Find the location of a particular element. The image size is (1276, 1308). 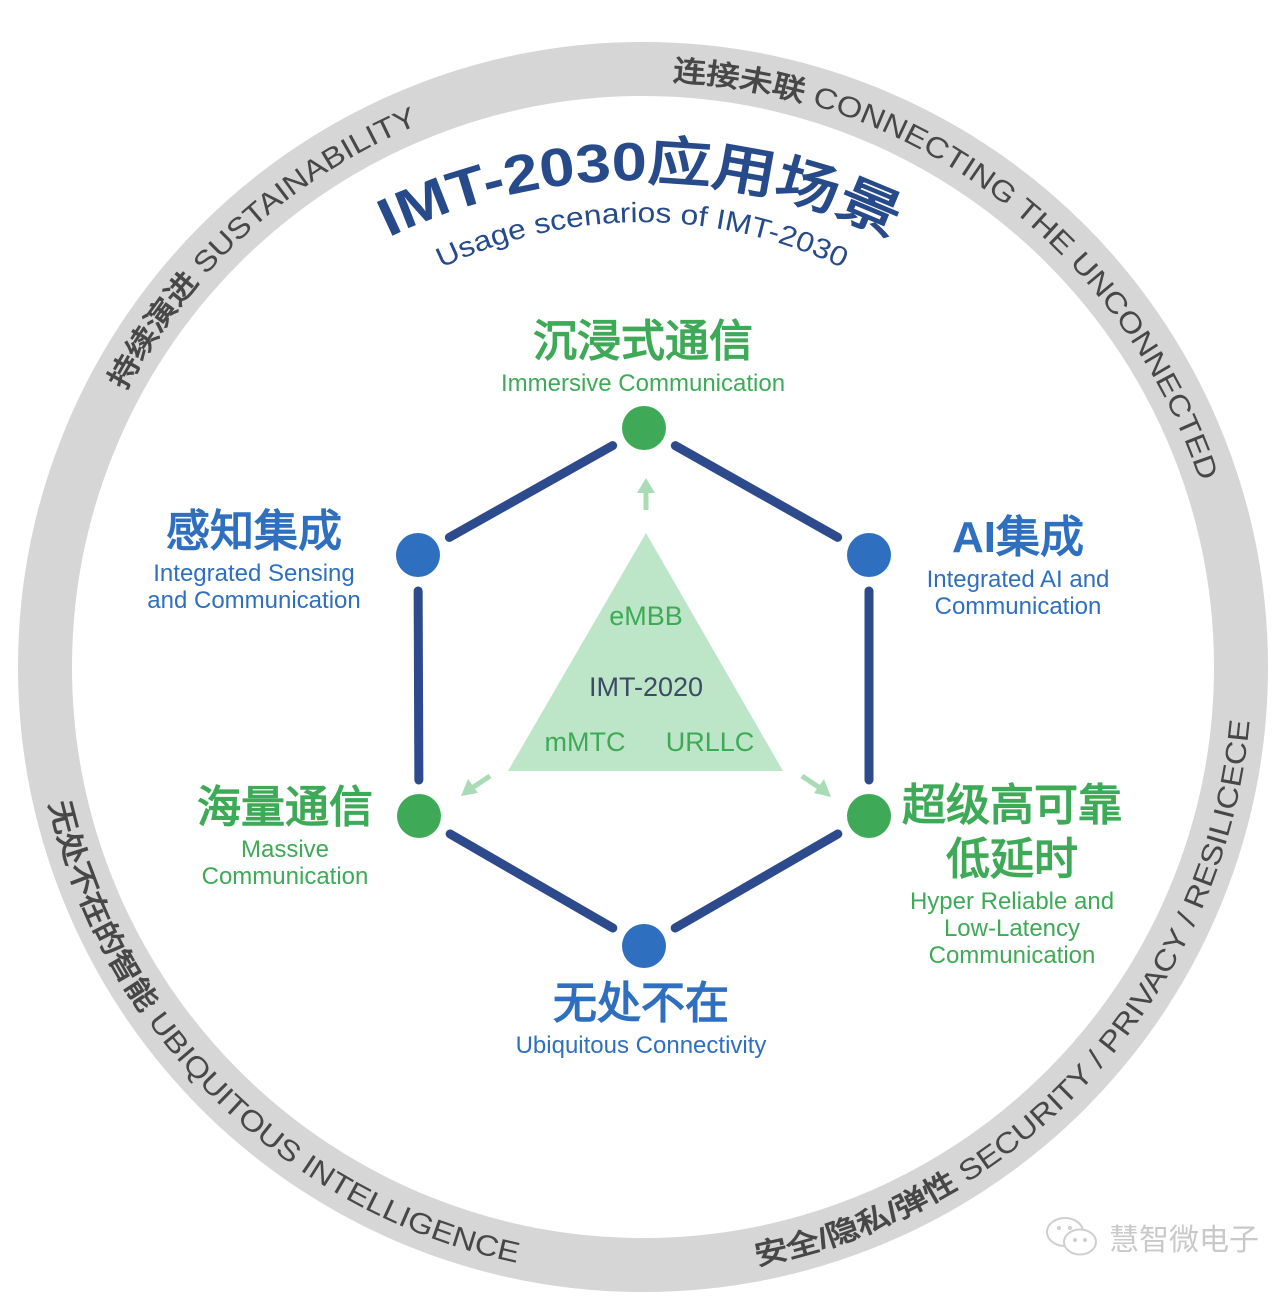

node-hrllc is located at coordinates (869, 816).